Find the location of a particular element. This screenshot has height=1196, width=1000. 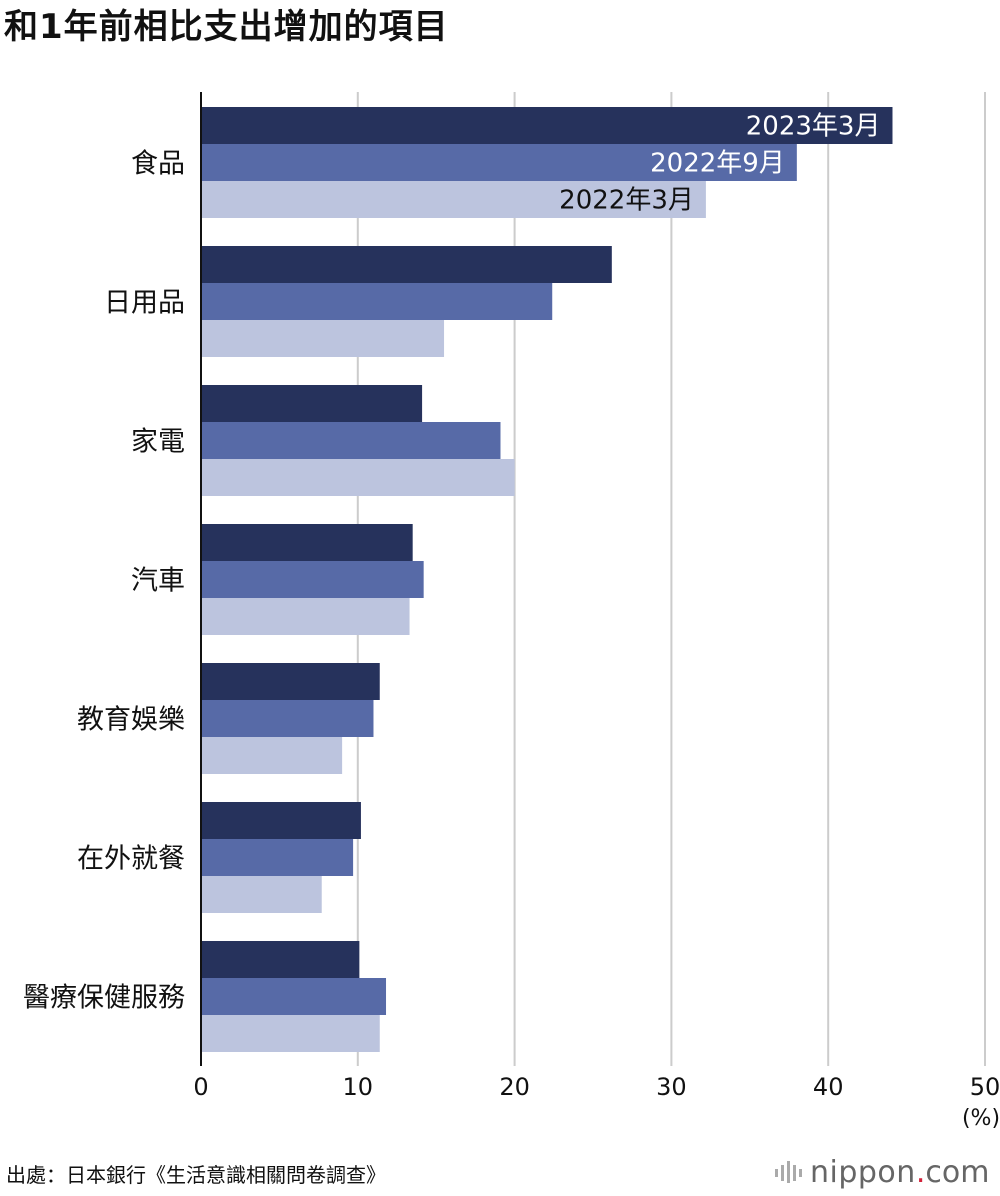

category-label-2: 家電 is located at coordinates (158, 442).